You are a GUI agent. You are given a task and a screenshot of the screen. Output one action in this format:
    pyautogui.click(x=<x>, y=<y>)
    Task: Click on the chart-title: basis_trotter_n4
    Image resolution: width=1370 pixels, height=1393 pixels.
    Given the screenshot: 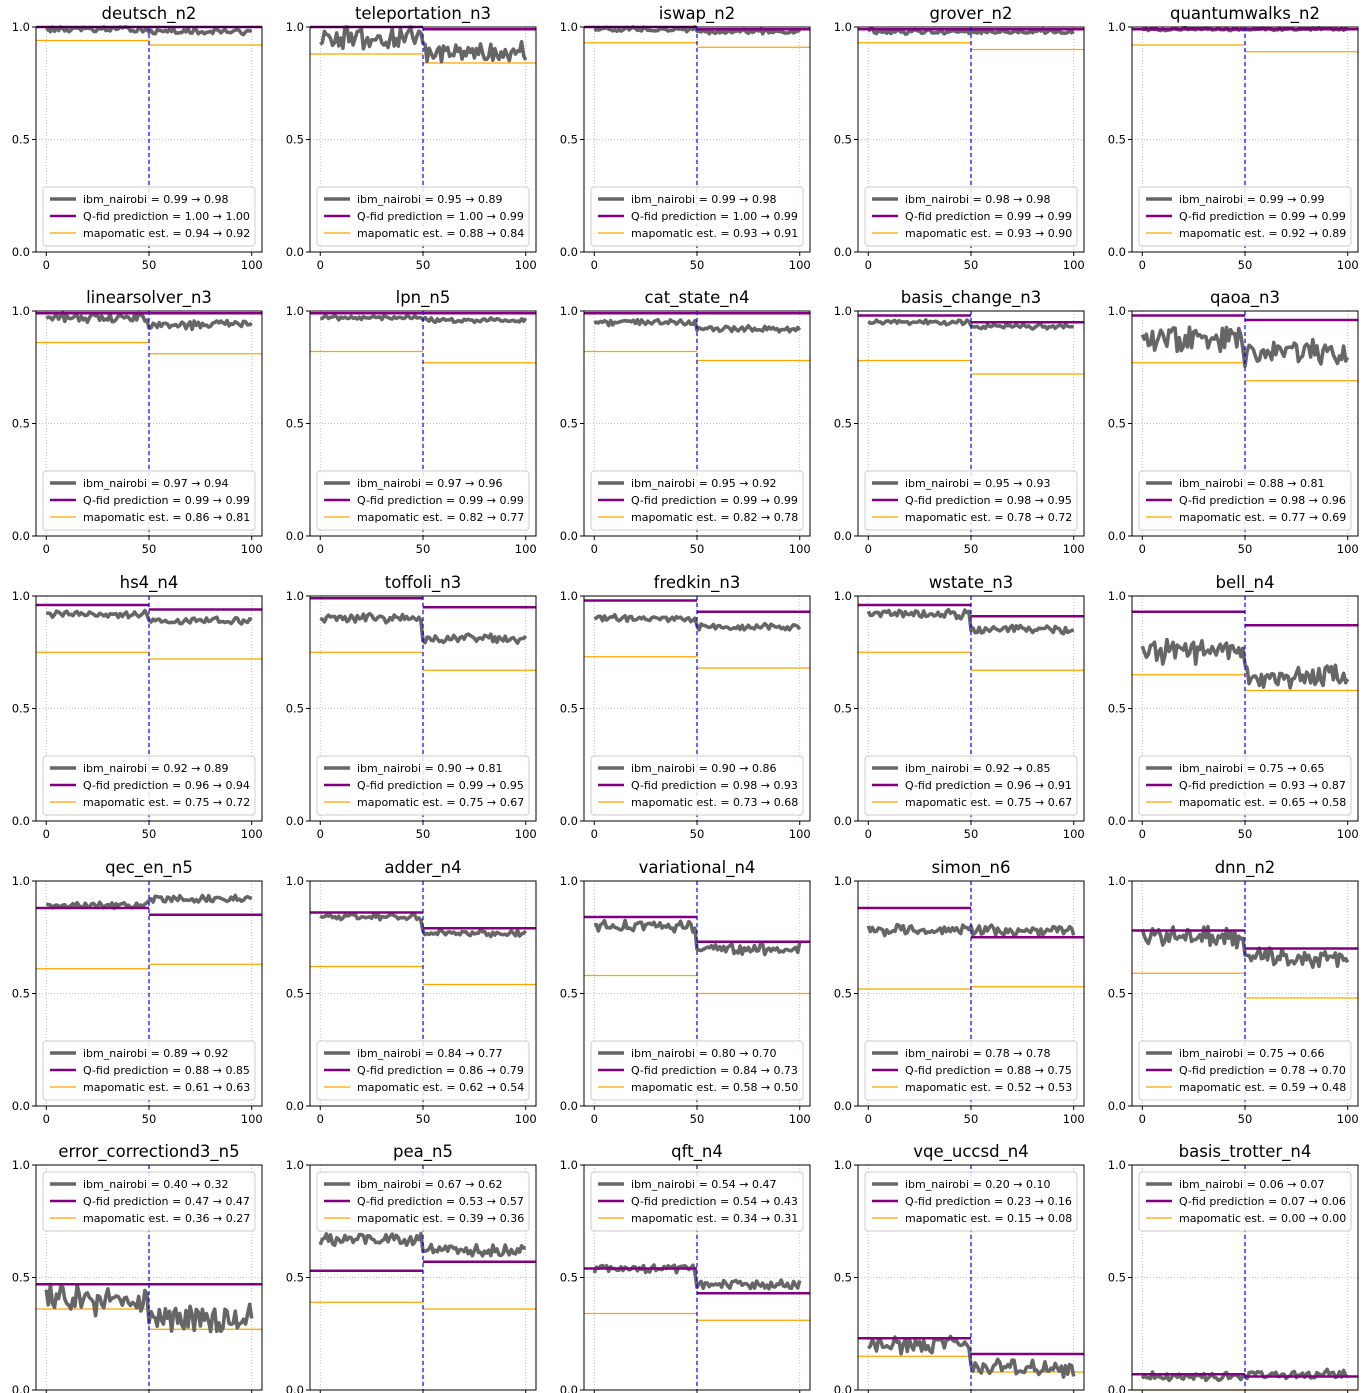 What is the action you would take?
    pyautogui.click(x=1245, y=1152)
    